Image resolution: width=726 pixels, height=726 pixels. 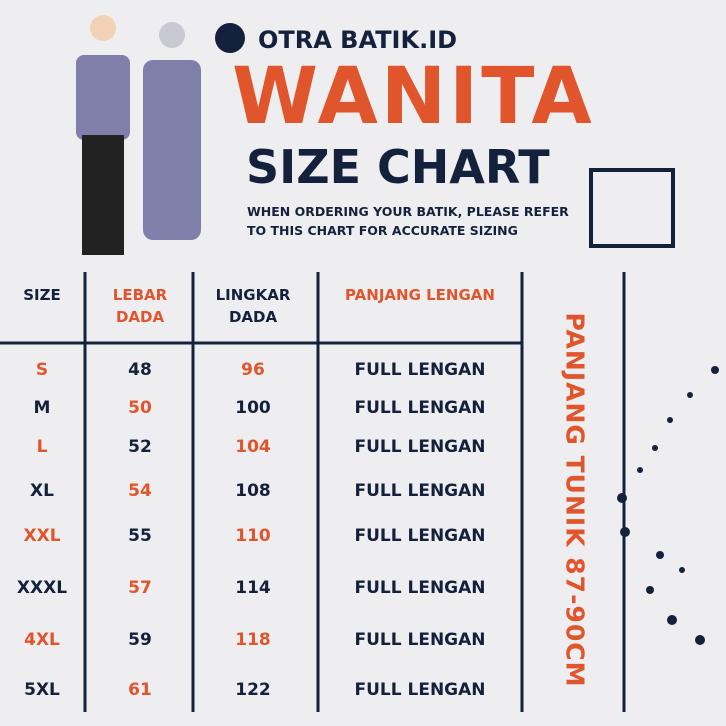 What do you see at coordinates (230, 38) in the screenshot?
I see `logo-dot` at bounding box center [230, 38].